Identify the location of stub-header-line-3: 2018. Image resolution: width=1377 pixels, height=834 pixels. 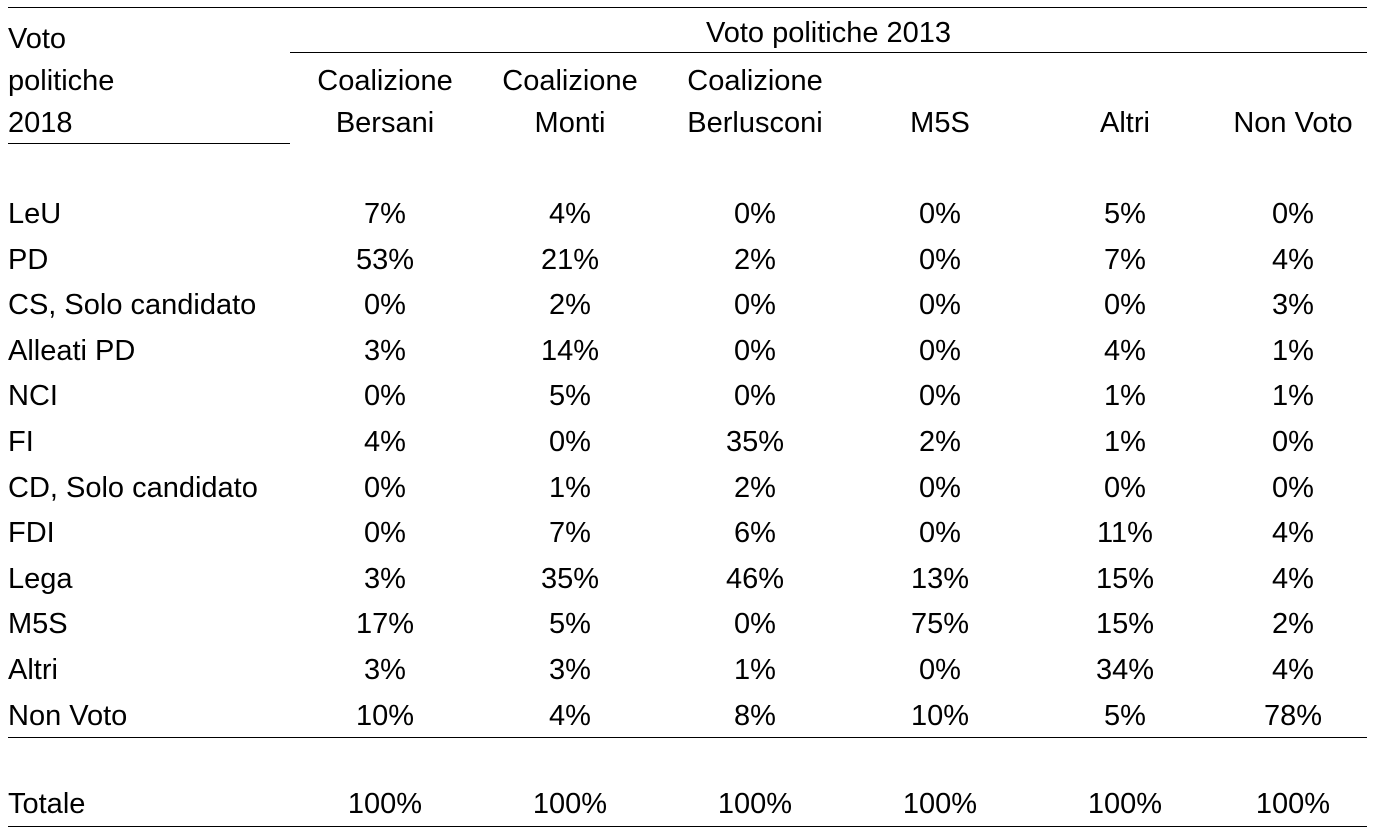
(40, 123).